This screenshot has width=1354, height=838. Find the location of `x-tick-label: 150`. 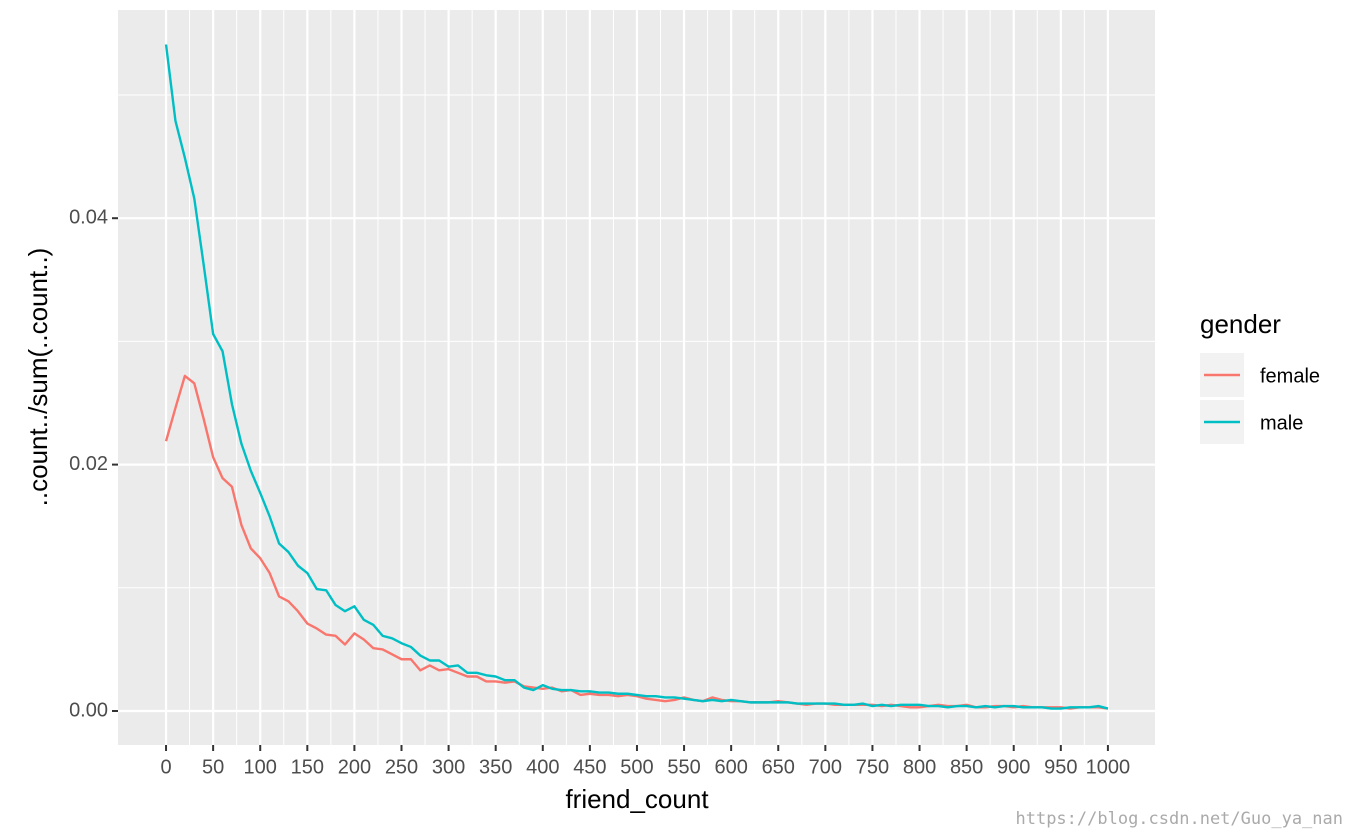

x-tick-label: 150 is located at coordinates (307, 767).